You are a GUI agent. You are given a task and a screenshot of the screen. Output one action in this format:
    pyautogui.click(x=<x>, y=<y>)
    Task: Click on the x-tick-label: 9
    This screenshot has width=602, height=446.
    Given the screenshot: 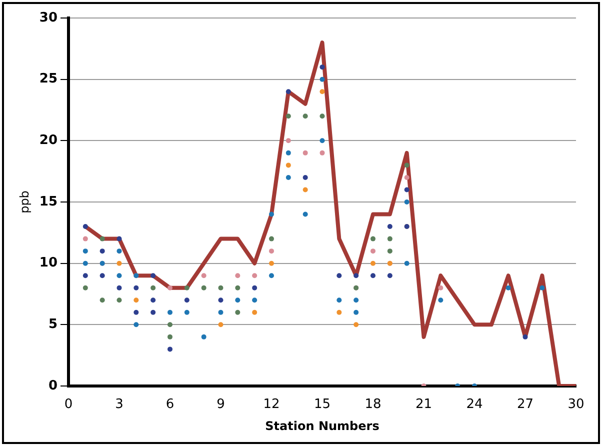 What is the action you would take?
    pyautogui.click(x=220, y=404)
    